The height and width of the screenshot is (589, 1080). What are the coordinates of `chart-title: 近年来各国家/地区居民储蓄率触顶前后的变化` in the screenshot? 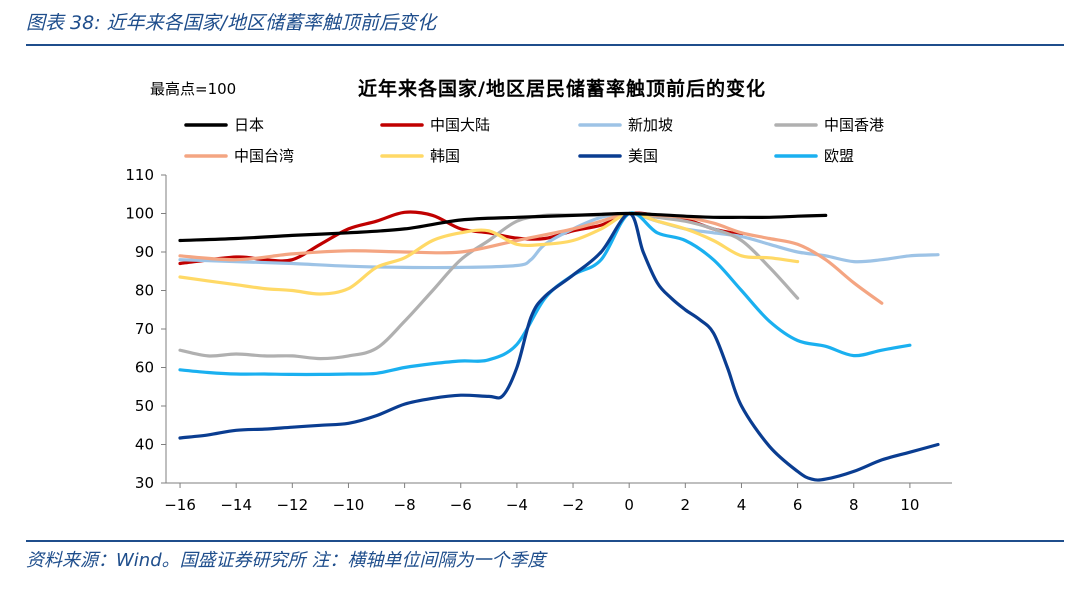 It's located at (562, 89).